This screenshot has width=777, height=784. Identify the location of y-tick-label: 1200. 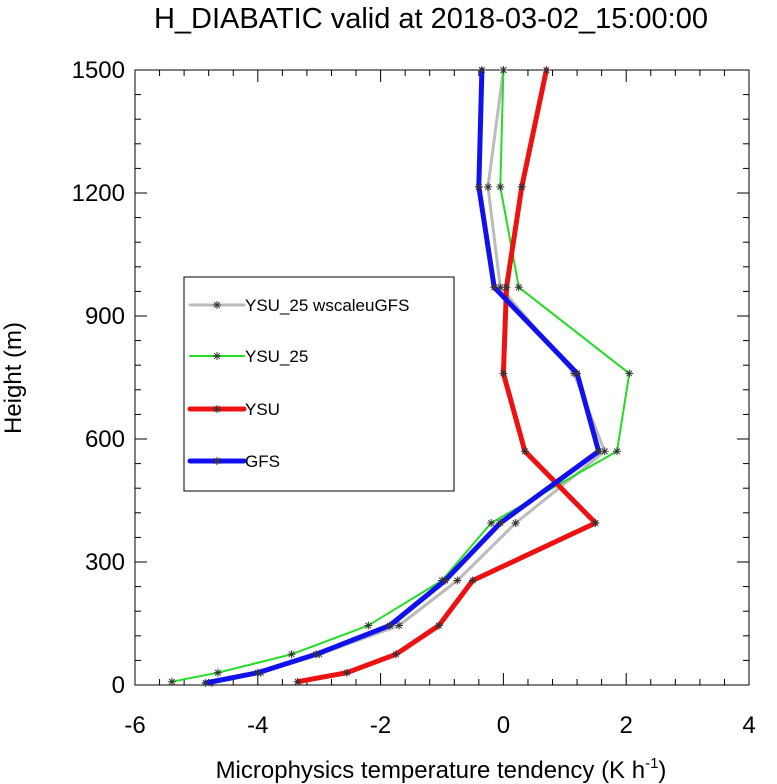
(98, 193).